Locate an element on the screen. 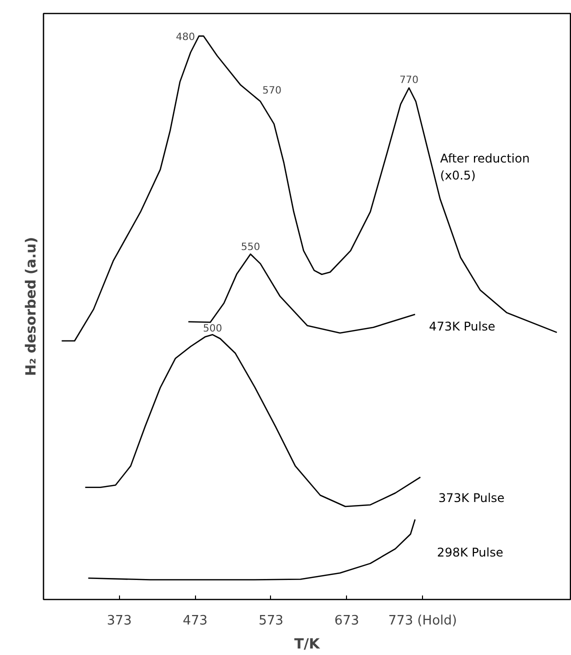 The image size is (571, 655). series-label: After reduction (x0.5) is located at coordinates (485, 167).